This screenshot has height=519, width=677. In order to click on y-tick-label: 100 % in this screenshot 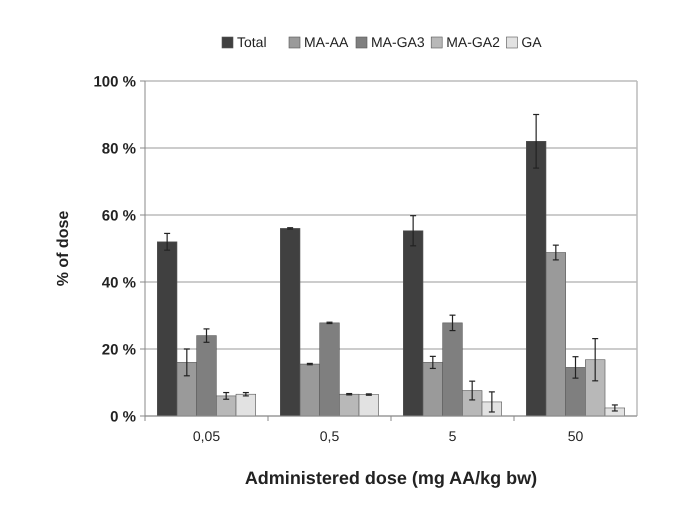, I will do `click(114, 81)`.